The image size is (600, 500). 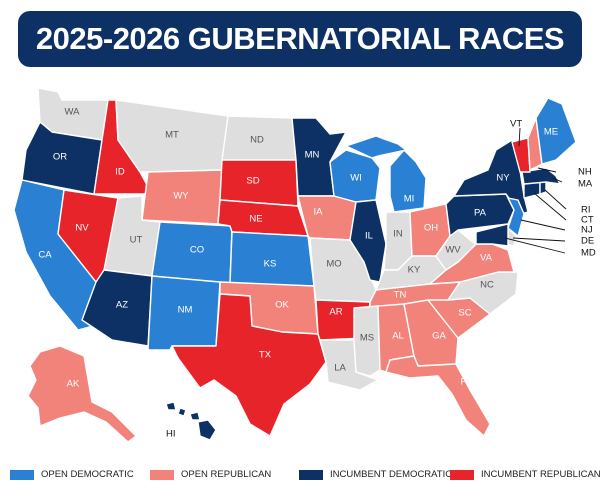 I want to click on leader-nj, so click(x=543, y=225).